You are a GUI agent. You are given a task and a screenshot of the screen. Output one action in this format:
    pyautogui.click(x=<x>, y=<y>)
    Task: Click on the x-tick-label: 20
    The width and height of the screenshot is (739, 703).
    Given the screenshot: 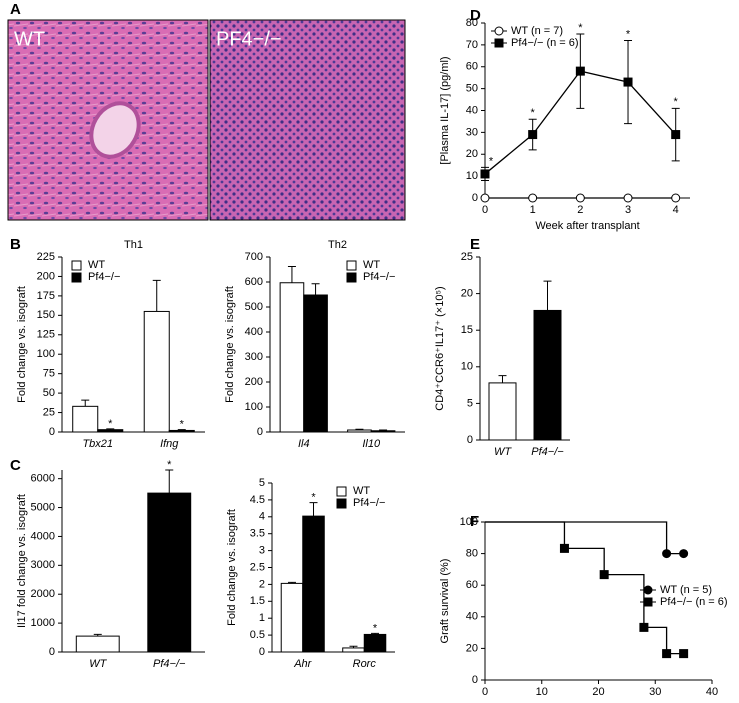 What is the action you would take?
    pyautogui.click(x=598, y=692)
    